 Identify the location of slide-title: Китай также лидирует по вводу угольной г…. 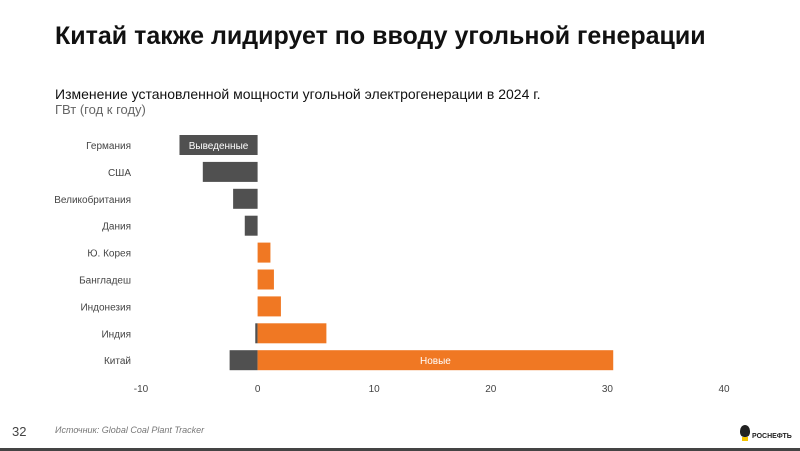
(380, 36).